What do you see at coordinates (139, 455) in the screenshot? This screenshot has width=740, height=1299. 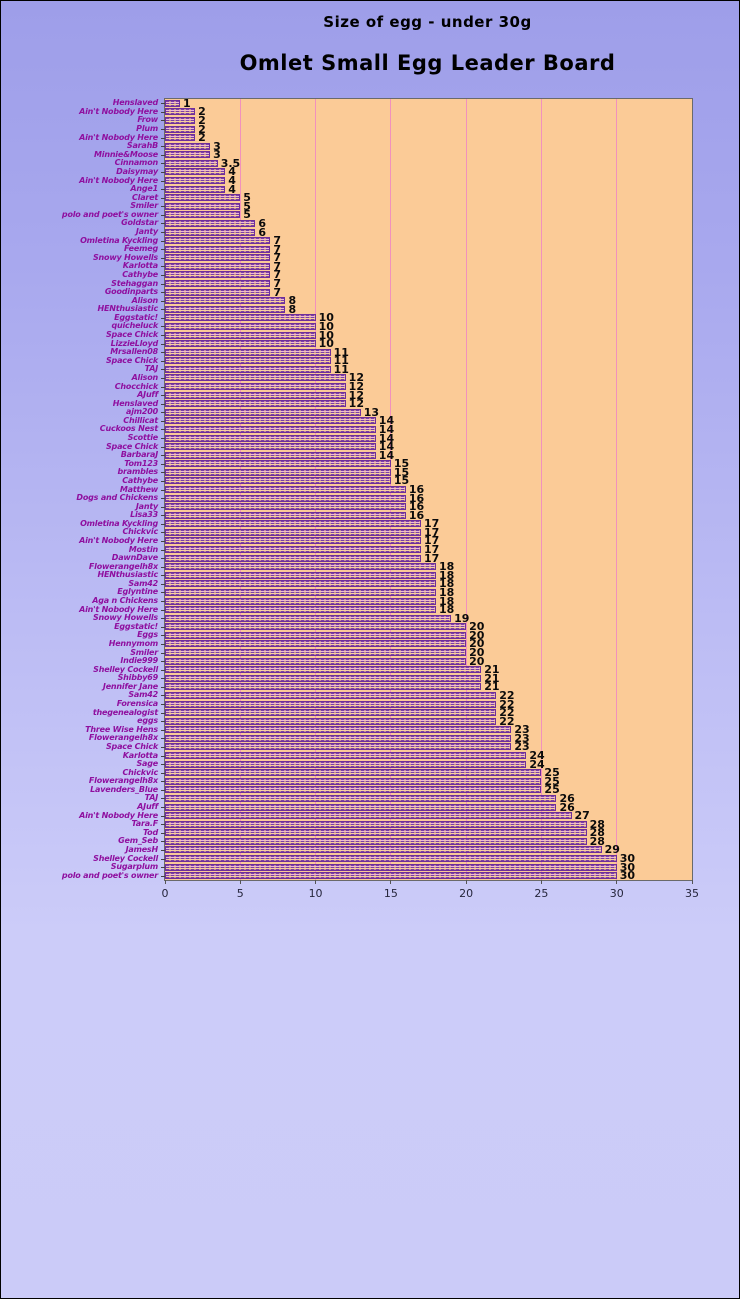 I see `category-label: BarbaraJ` at bounding box center [139, 455].